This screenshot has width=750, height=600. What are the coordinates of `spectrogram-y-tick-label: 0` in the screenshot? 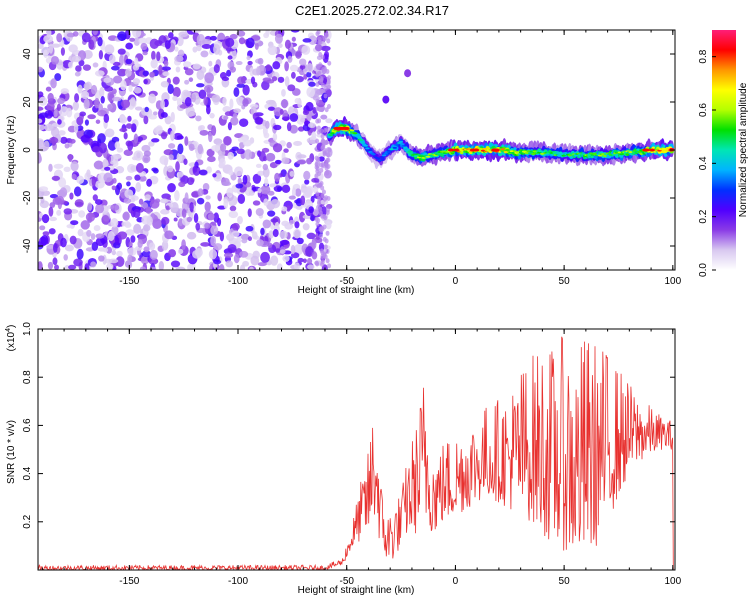 It's located at (27, 150).